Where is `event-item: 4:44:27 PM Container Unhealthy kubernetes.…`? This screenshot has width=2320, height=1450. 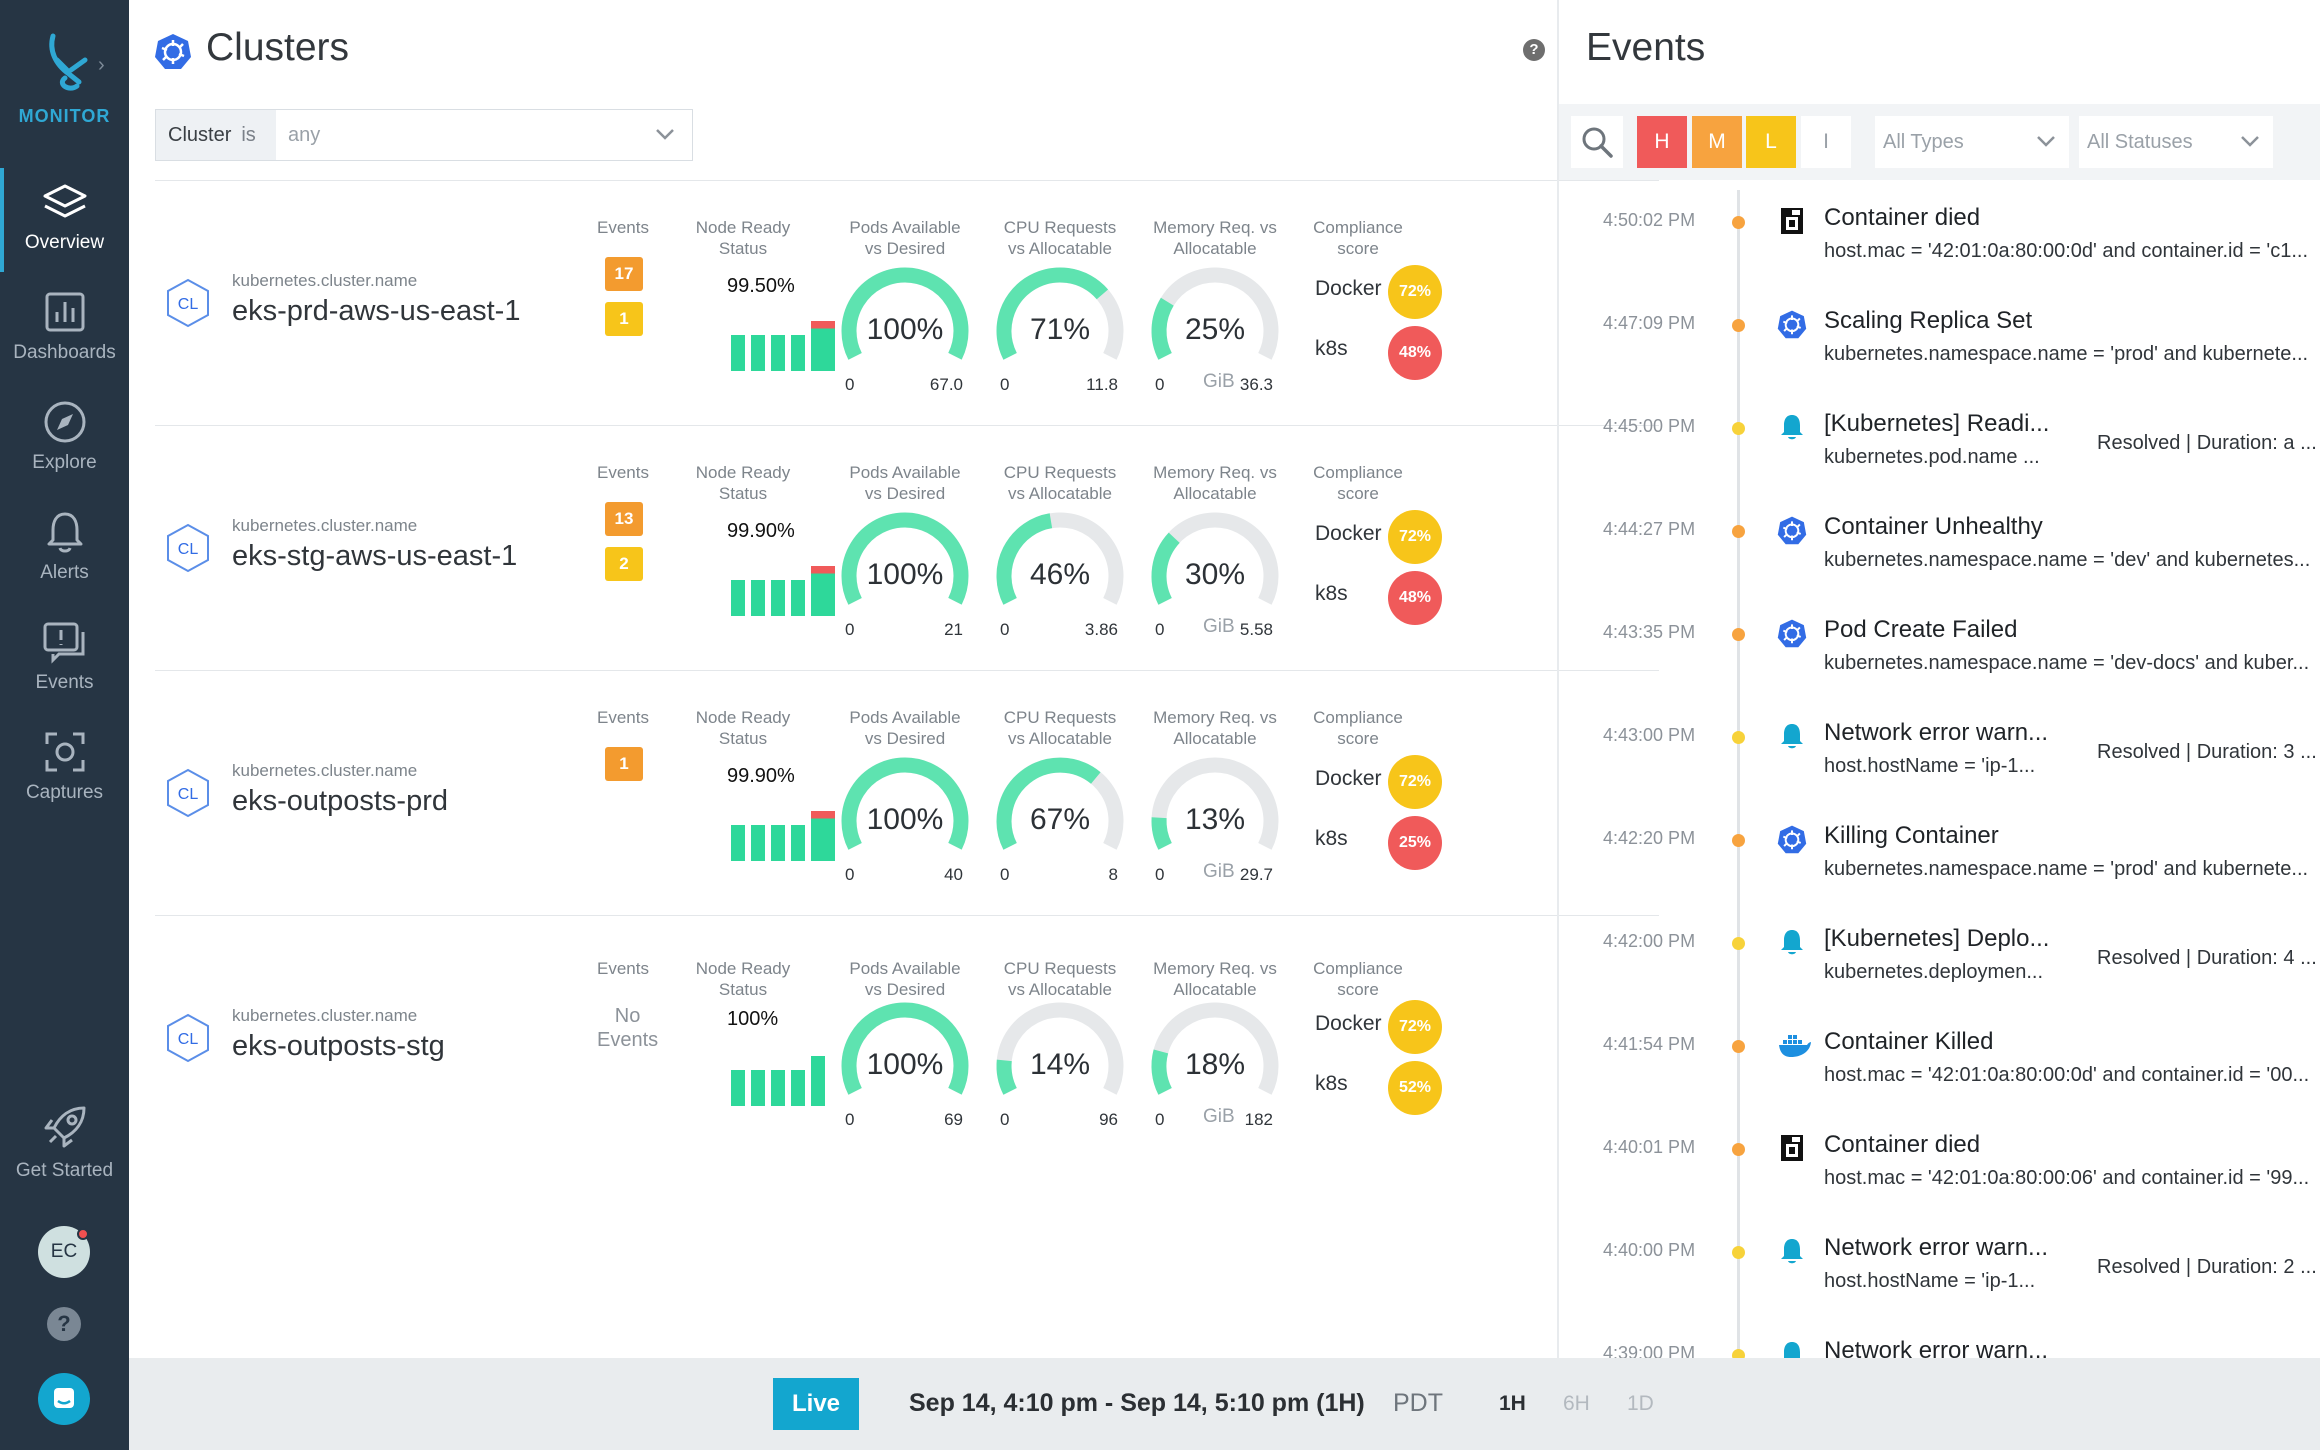
event-item: 4:44:27 PM Container Unhealthy kubernetes.… is located at coordinates (1939, 556).